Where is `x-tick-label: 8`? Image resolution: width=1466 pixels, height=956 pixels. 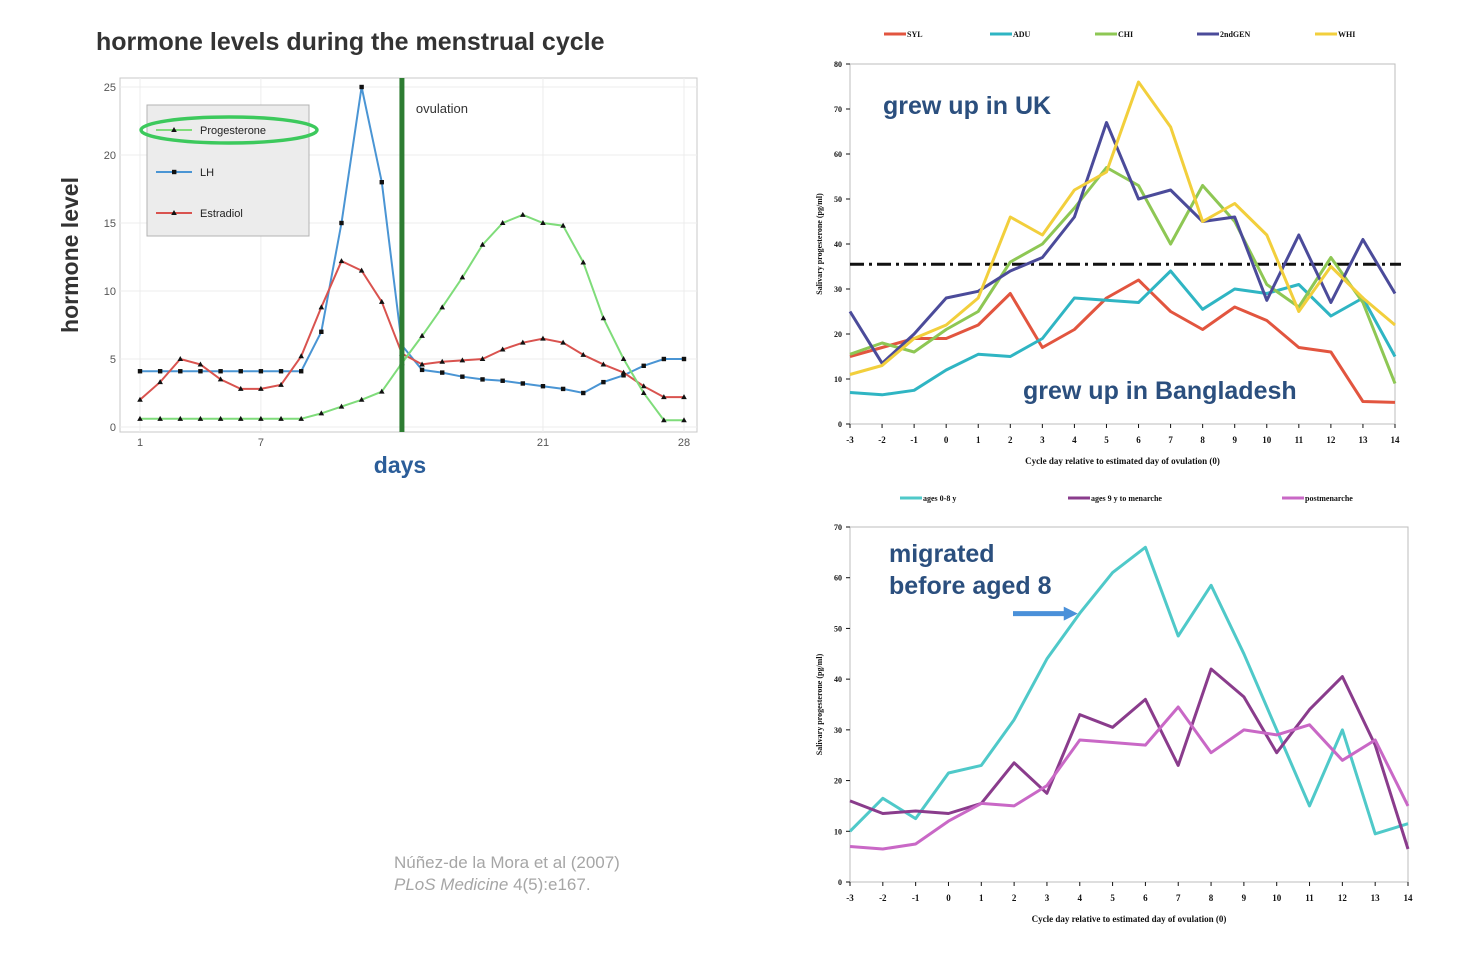
x-tick-label: 8 is located at coordinates (1202, 440).